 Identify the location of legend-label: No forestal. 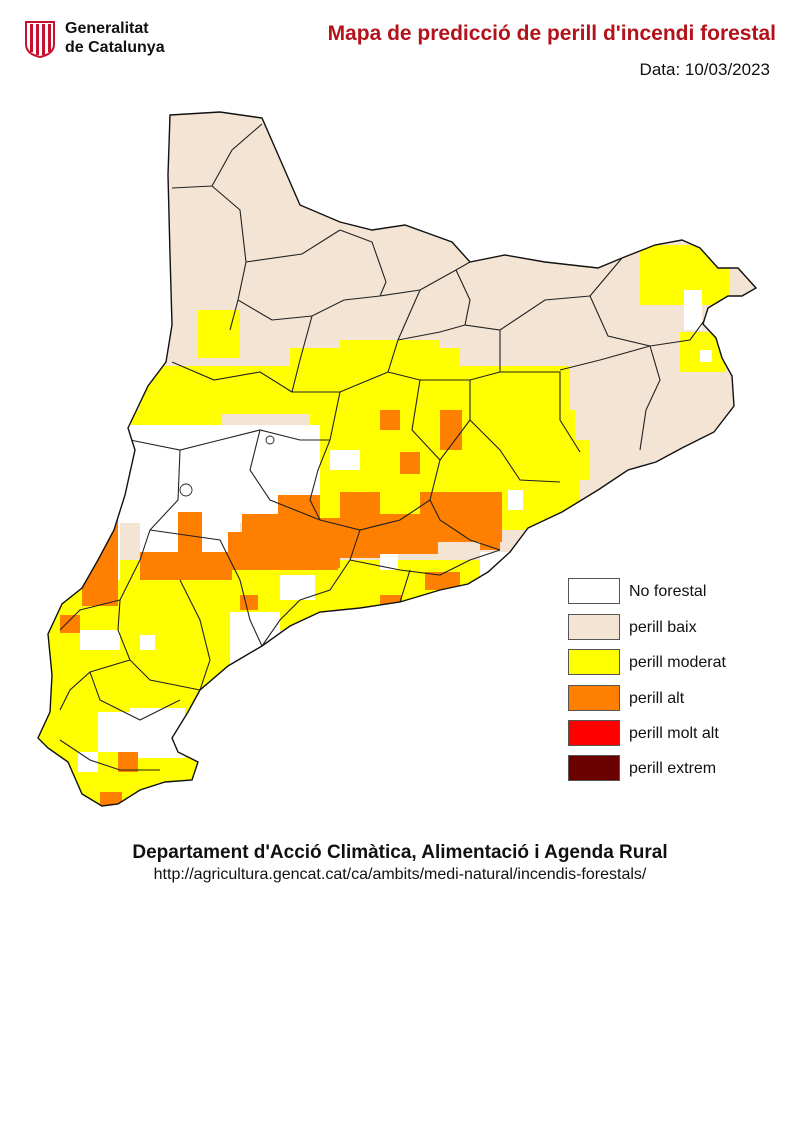
(668, 591).